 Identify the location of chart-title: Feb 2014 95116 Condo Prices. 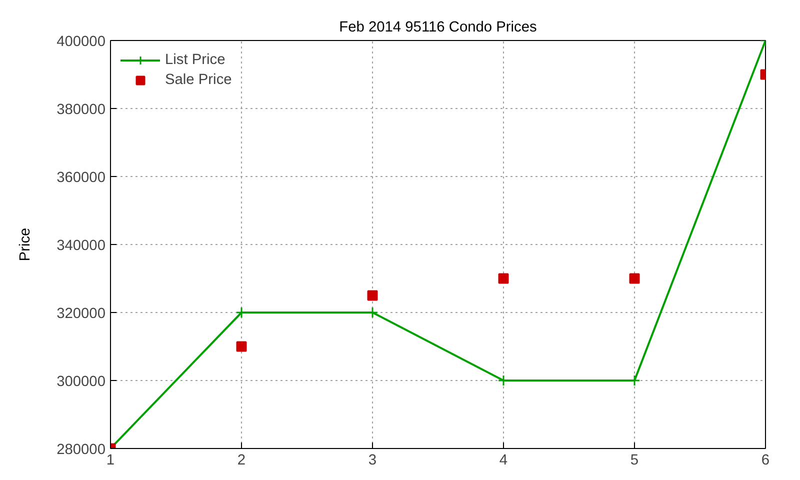
(438, 28).